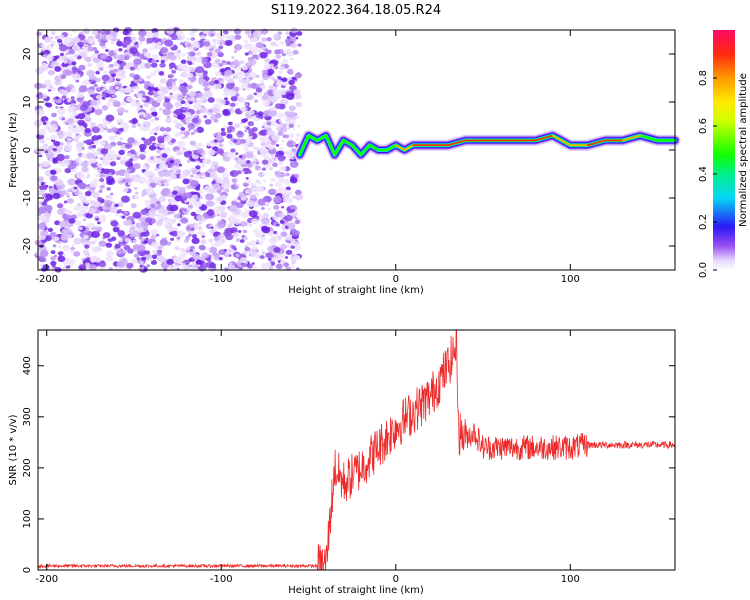  I want to click on y-tick-label: 200, so click(27, 467).